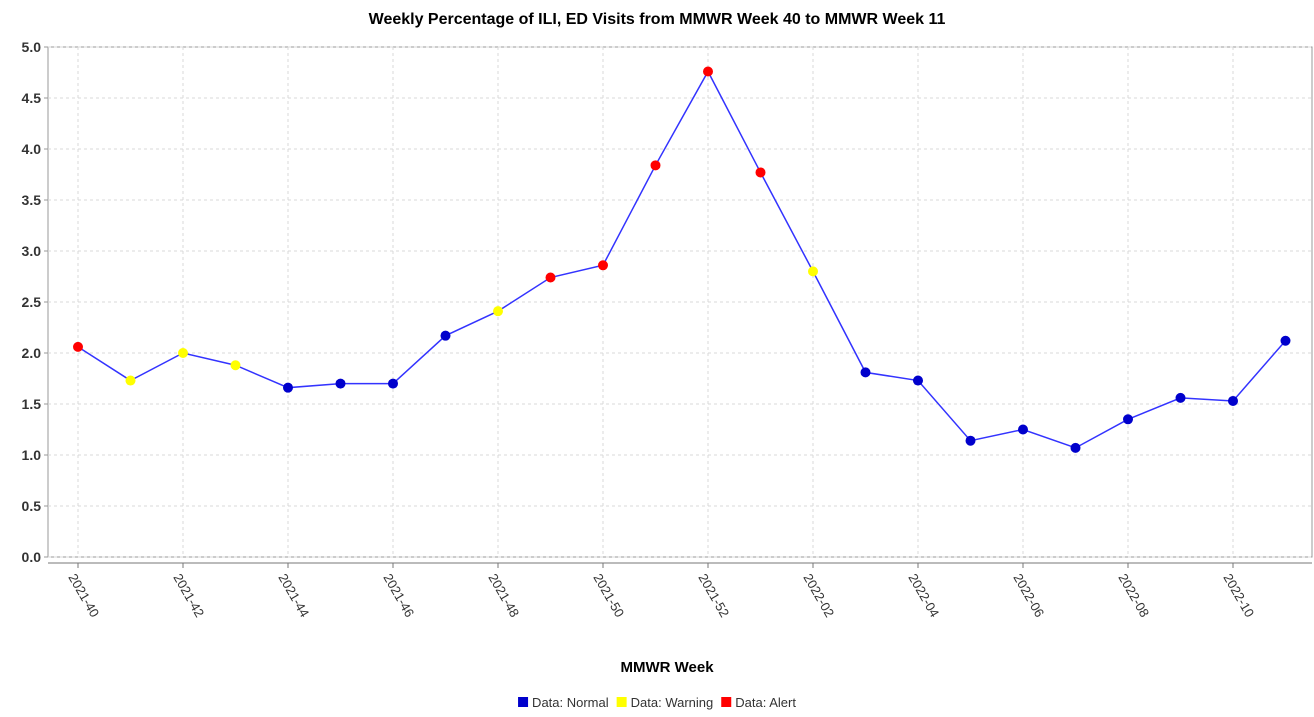 The image size is (1314, 717). I want to click on y-tick-label: 0.0, so click(32, 557).